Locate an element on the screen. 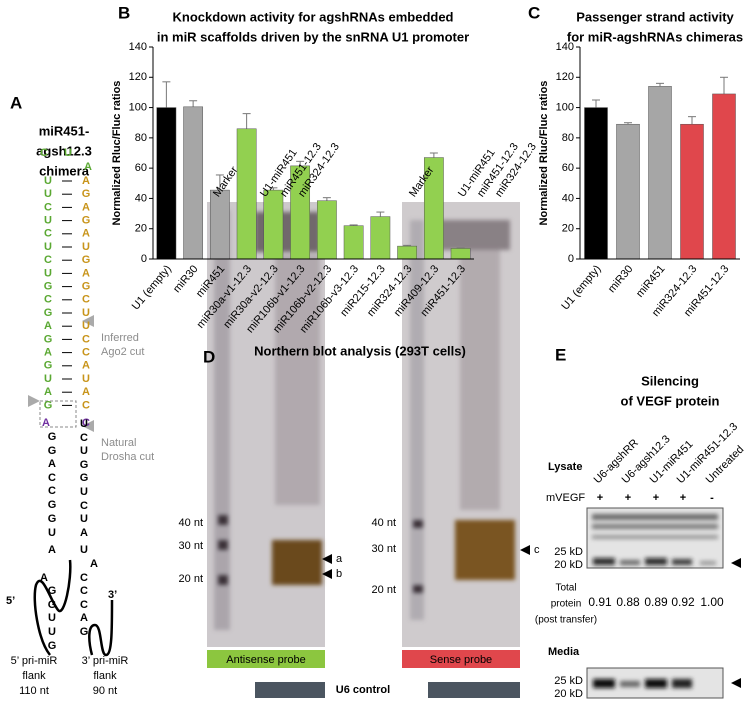 The height and width of the screenshot is (703, 747). arrow-a is located at coordinates (327, 559).